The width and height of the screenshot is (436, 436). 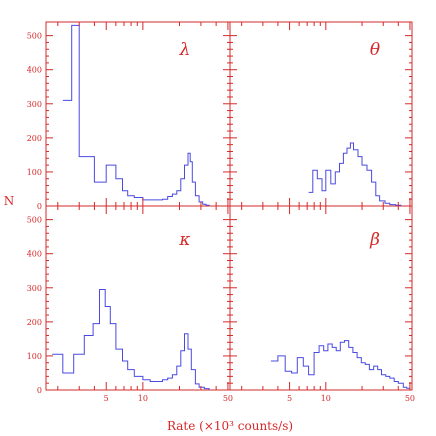 I want to click on histogram-theta, so click(x=355, y=174).